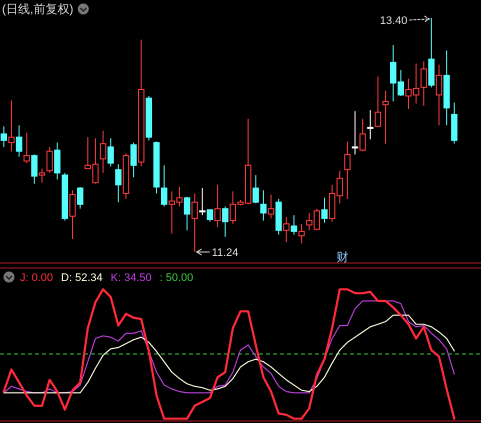  I want to click on text: J: 0.00, so click(37, 278).